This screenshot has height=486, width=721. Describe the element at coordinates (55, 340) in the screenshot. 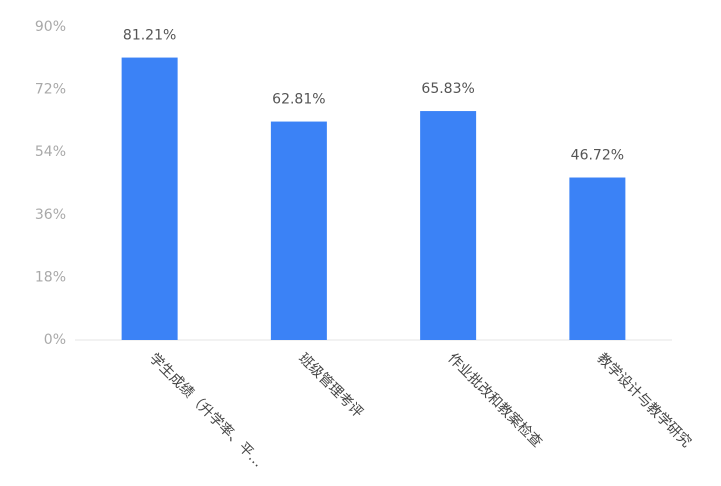

I see `y-tick-label: 0%` at that location.